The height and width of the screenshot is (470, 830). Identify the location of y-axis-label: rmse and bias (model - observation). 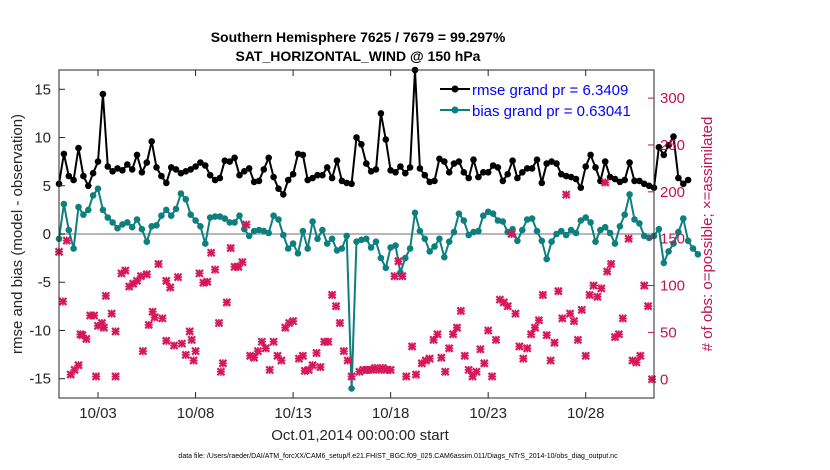
(17, 234).